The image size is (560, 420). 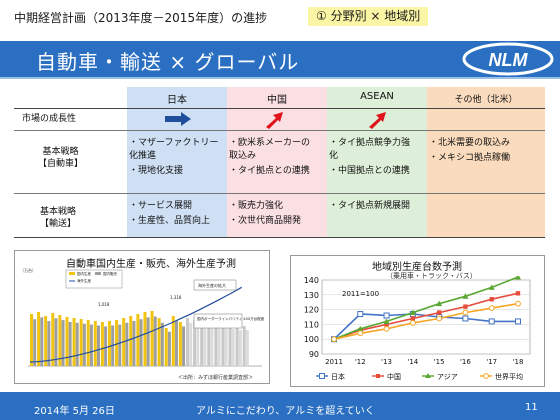 I want to click on chart1-unit-label: （万台）, so click(x=28, y=270).